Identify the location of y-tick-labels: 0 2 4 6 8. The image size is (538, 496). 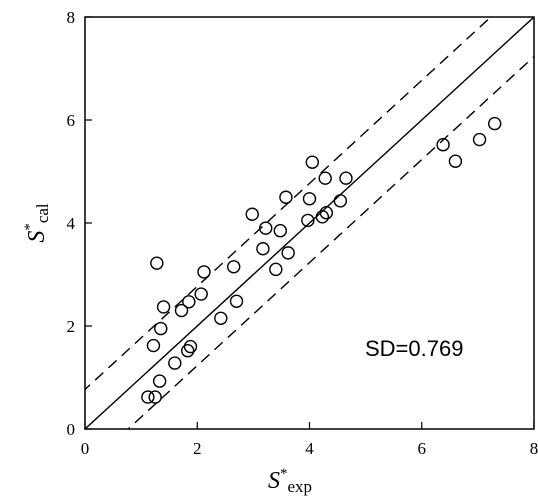
(71, 223).